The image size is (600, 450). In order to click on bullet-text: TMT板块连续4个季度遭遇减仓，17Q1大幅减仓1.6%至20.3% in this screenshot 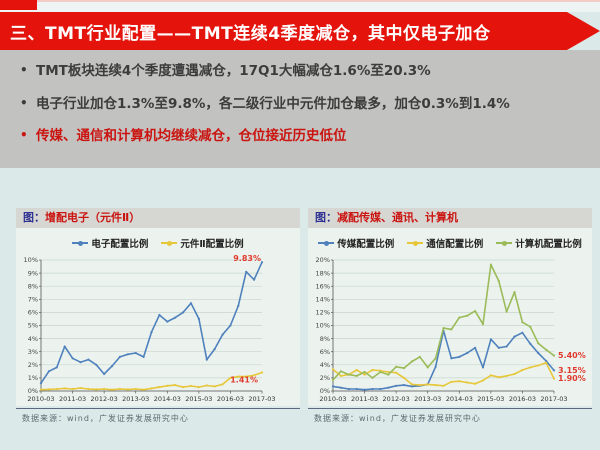, I will do `click(233, 71)`.